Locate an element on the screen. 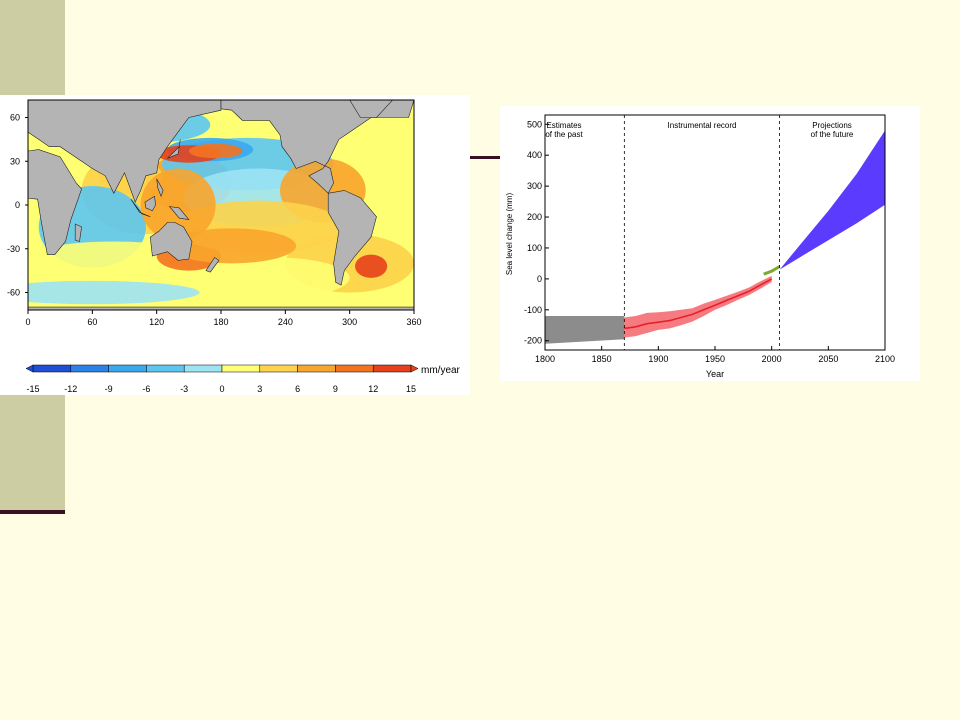  x-tick-label: 2100 is located at coordinates (885, 359).